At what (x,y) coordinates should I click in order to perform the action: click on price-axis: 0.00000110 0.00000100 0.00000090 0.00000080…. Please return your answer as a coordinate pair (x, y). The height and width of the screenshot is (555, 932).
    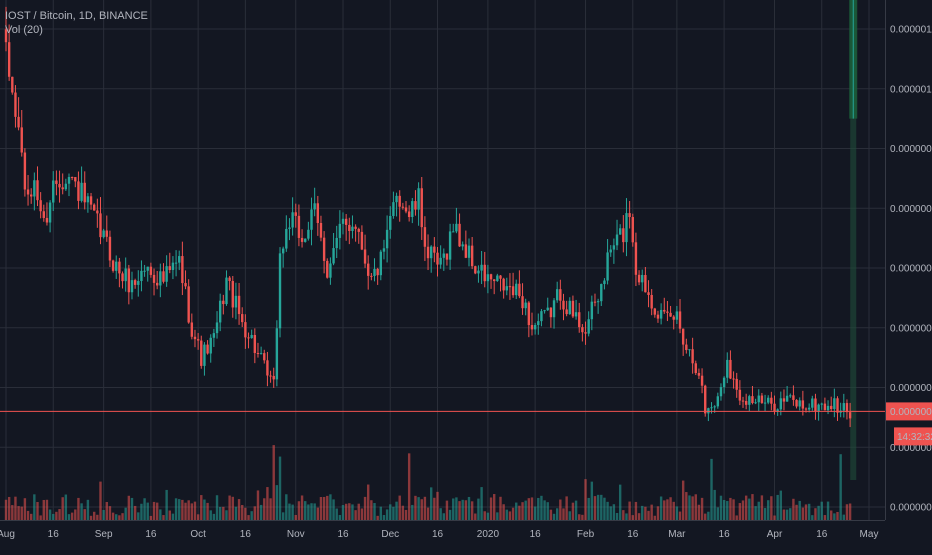
    Looking at the image, I should click on (909, 269).